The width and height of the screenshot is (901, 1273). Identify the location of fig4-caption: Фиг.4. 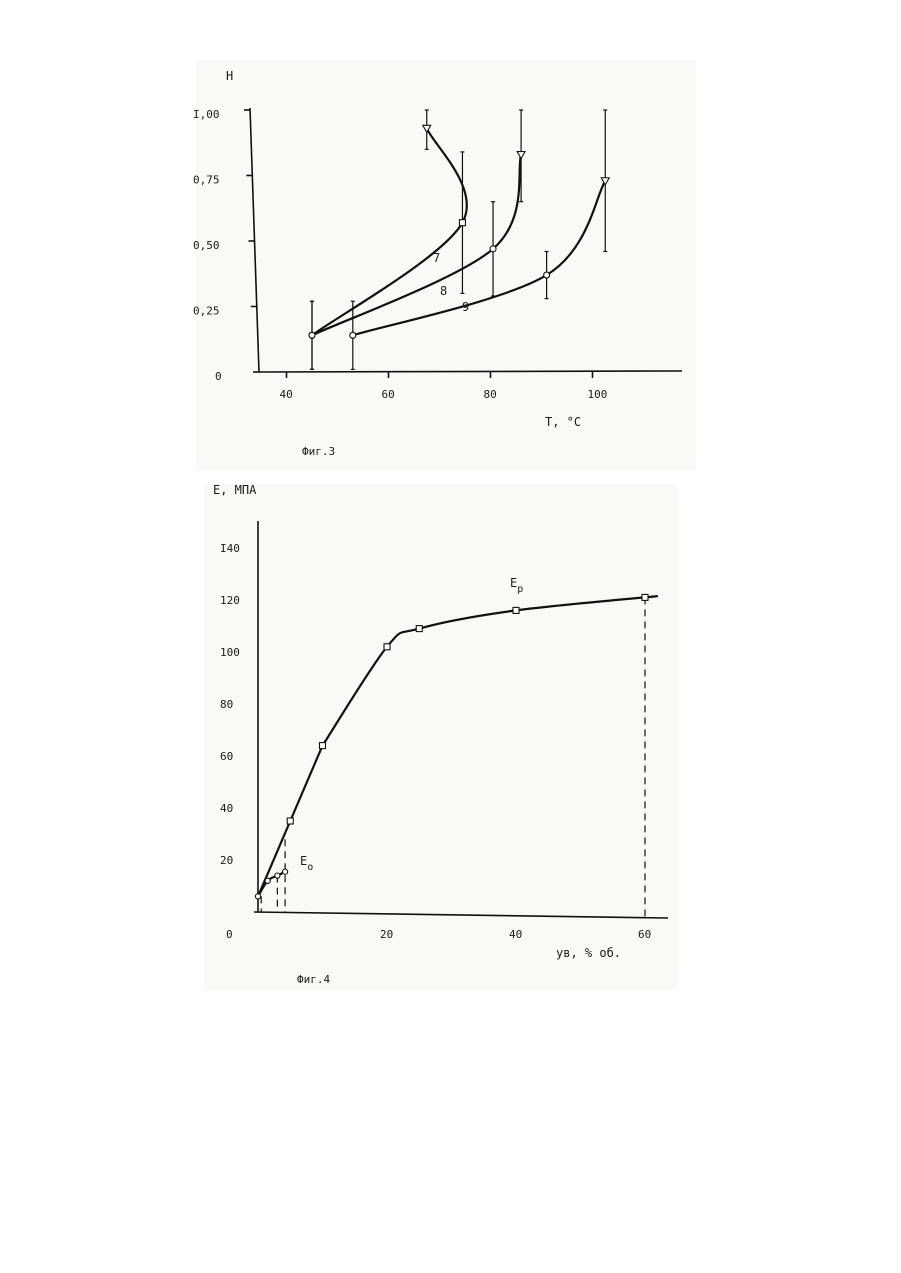
(313, 979).